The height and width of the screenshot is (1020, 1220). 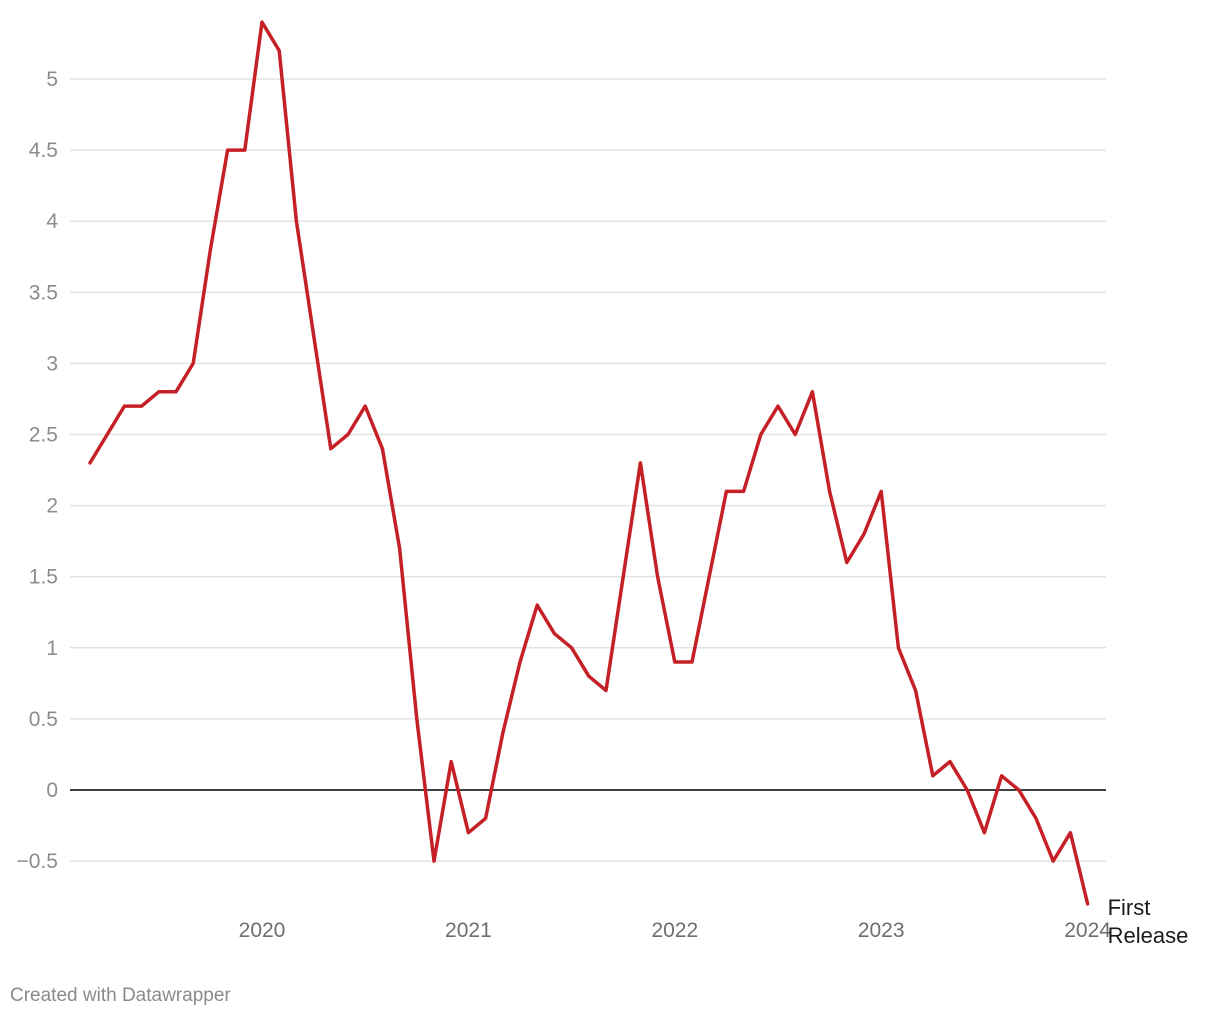 What do you see at coordinates (43, 577) in the screenshot?
I see `y-tick-label: 1.5` at bounding box center [43, 577].